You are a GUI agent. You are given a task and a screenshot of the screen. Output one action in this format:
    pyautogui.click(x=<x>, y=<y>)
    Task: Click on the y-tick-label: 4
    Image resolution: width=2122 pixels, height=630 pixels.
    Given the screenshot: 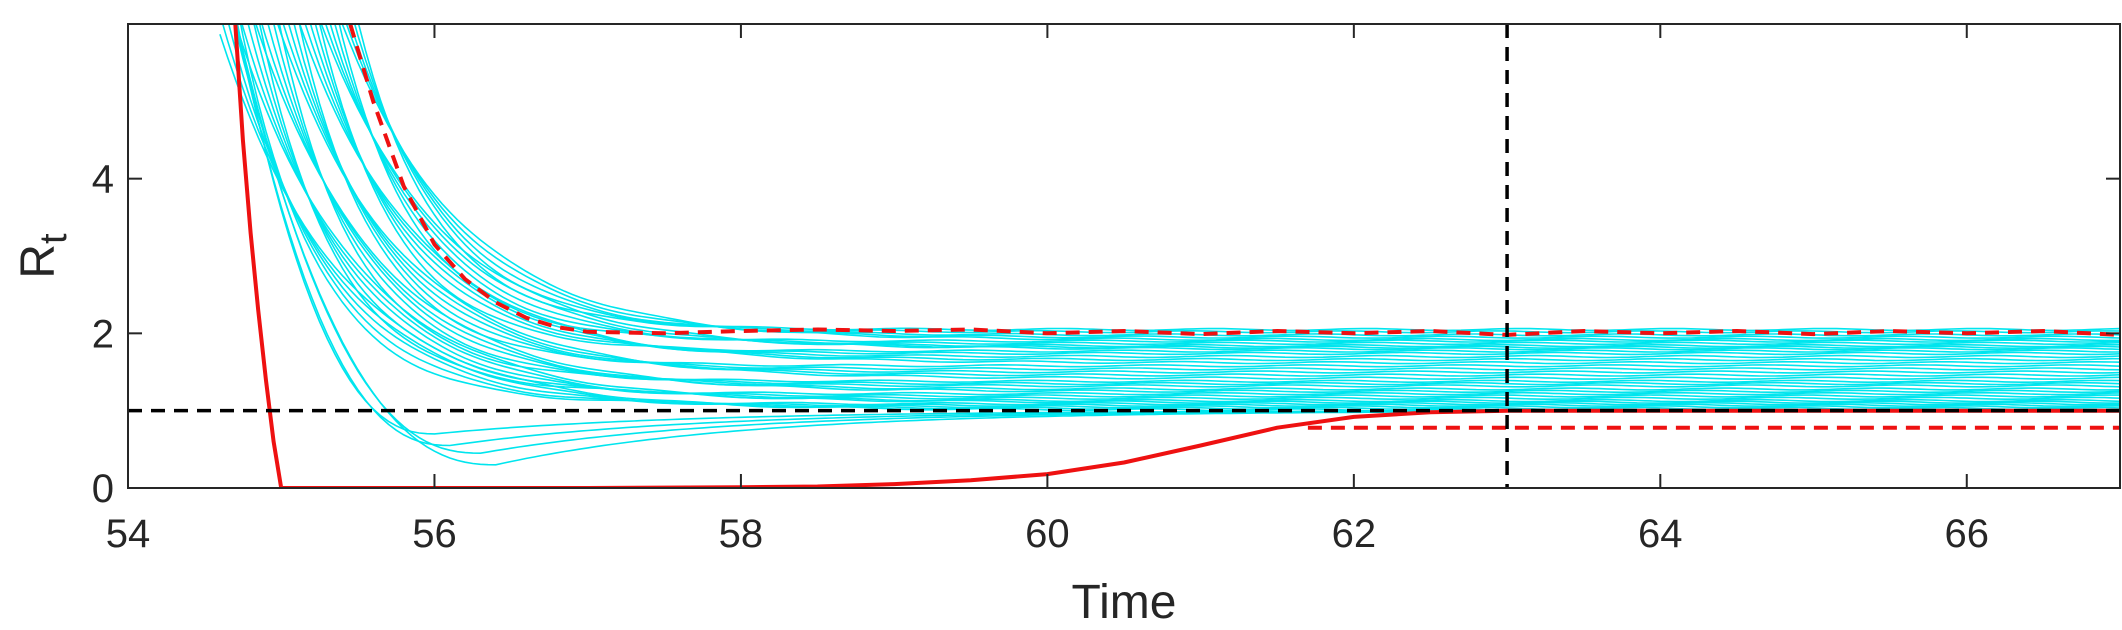 What is the action you would take?
    pyautogui.click(x=103, y=180)
    